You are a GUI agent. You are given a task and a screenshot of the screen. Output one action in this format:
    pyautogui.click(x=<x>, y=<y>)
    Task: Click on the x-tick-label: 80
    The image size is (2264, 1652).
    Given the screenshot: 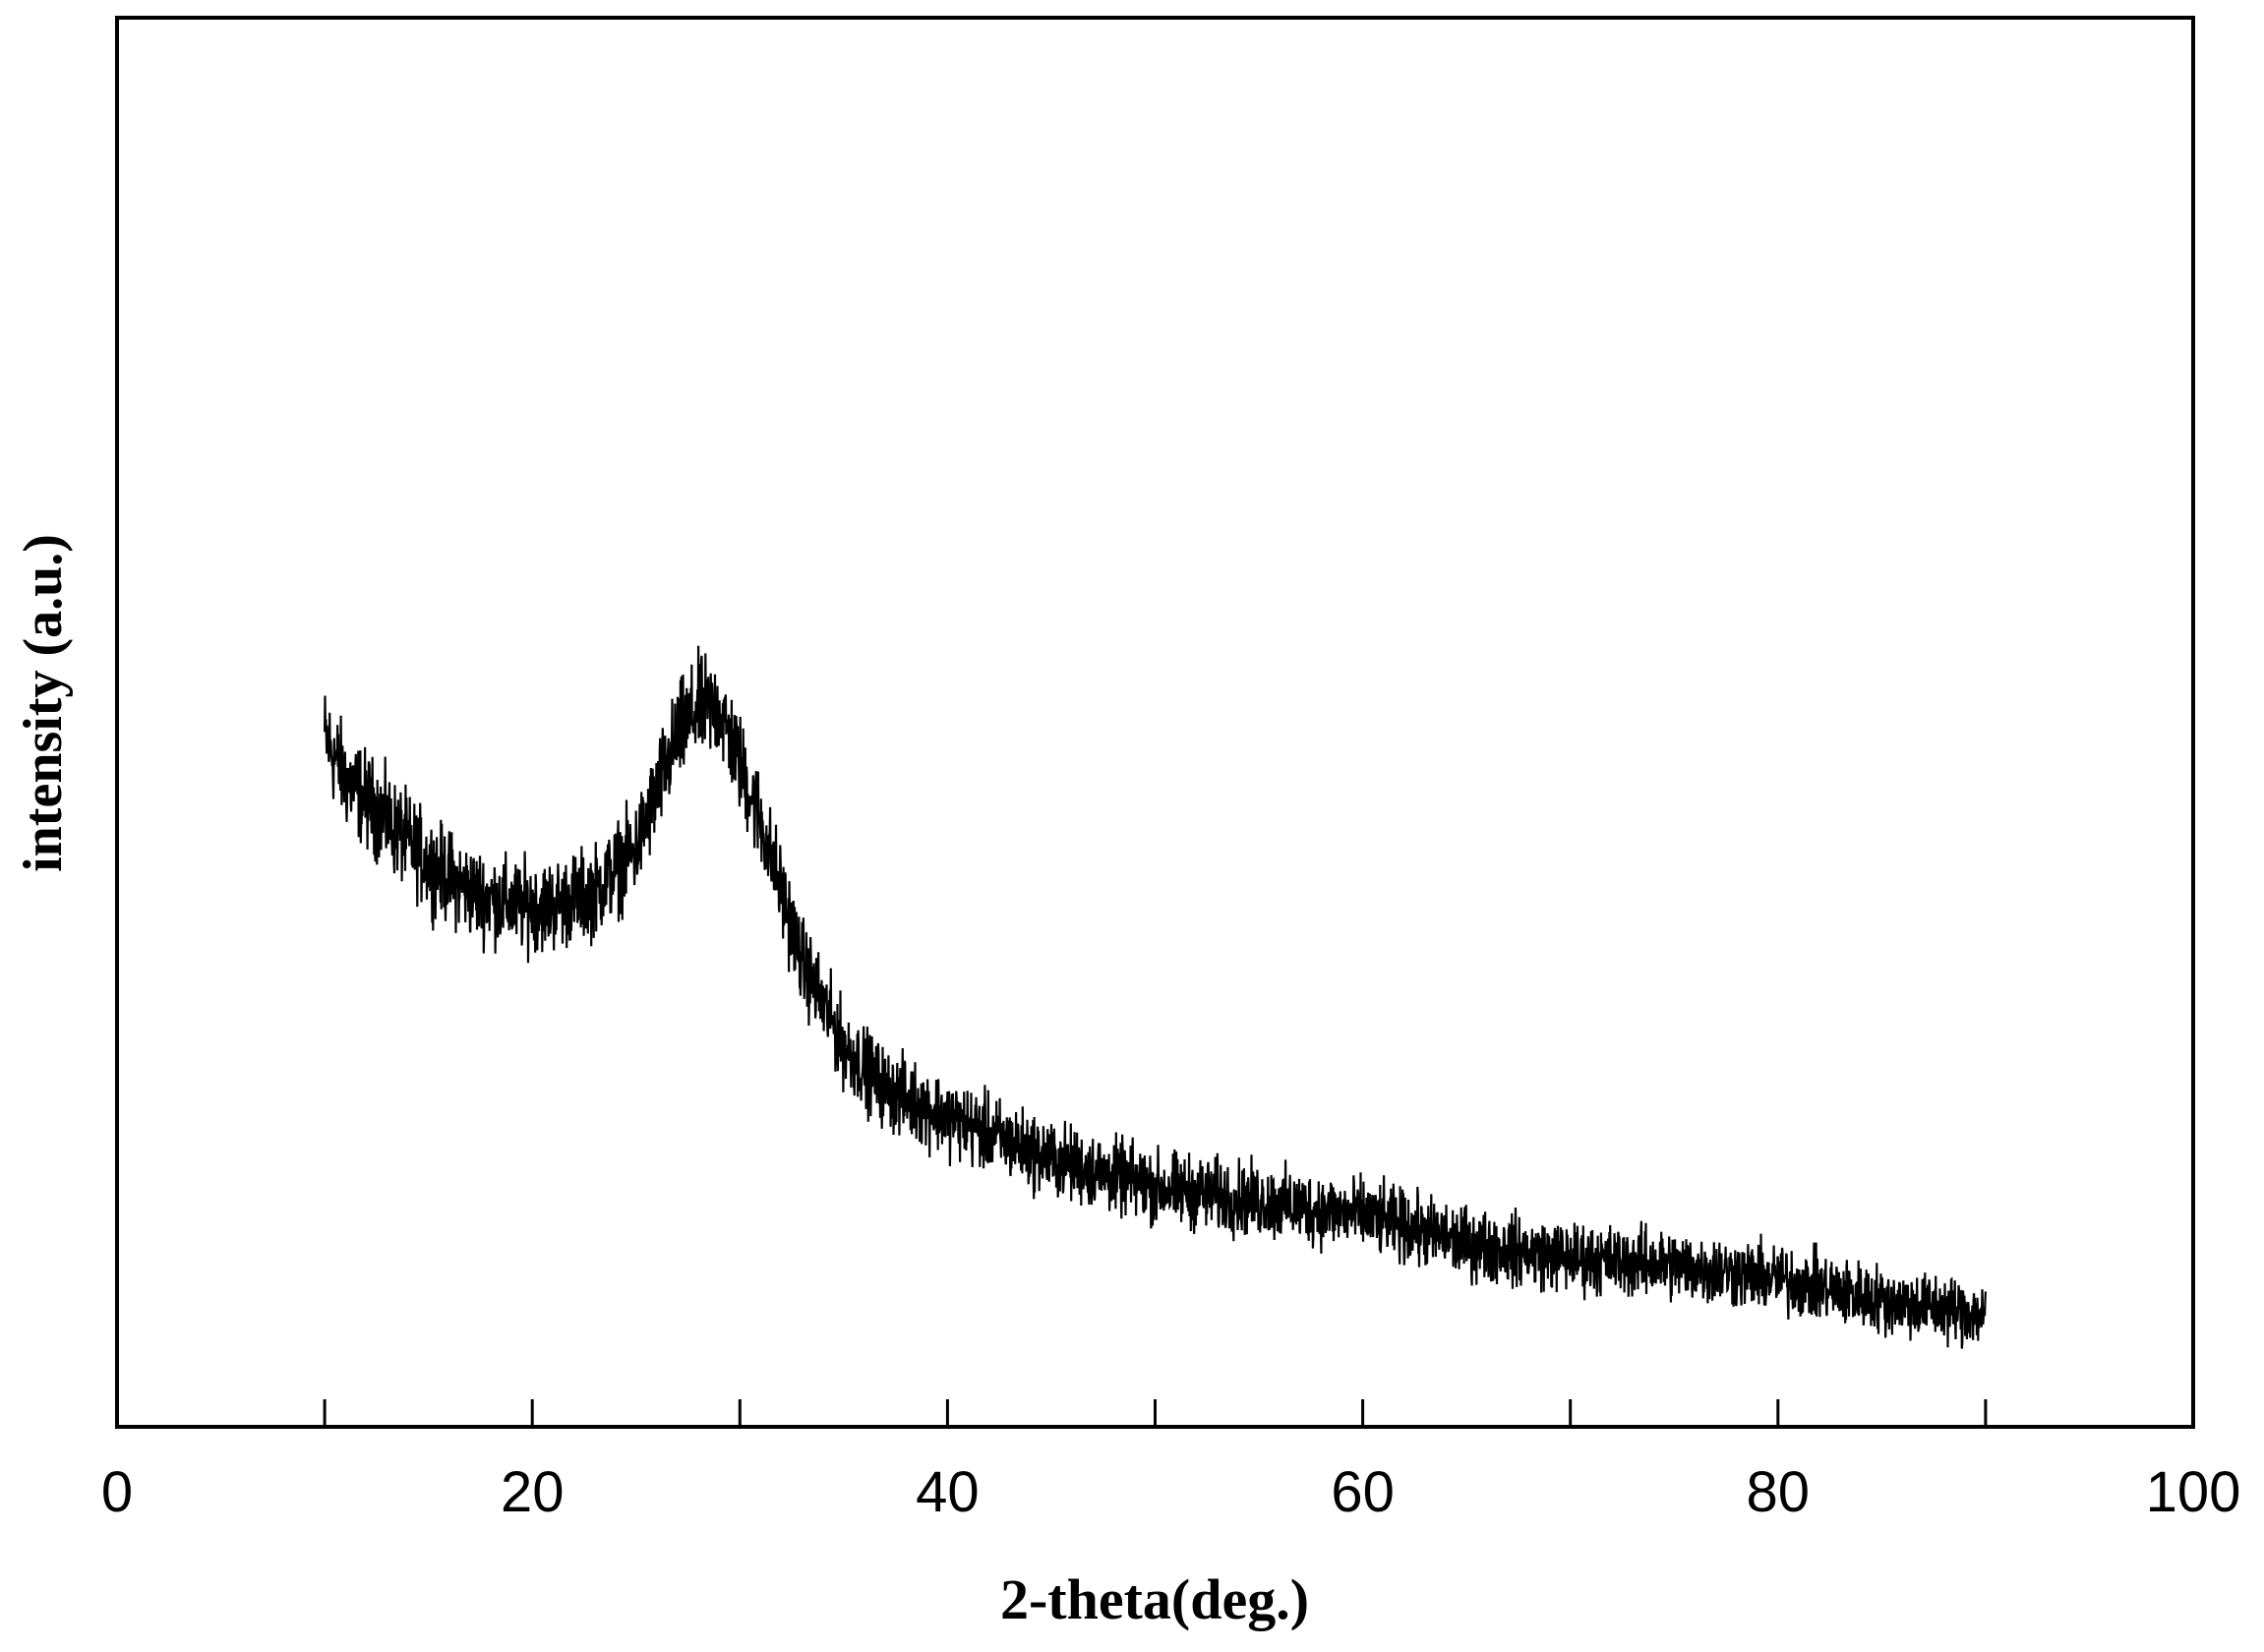 What is the action you would take?
    pyautogui.click(x=1779, y=1492)
    